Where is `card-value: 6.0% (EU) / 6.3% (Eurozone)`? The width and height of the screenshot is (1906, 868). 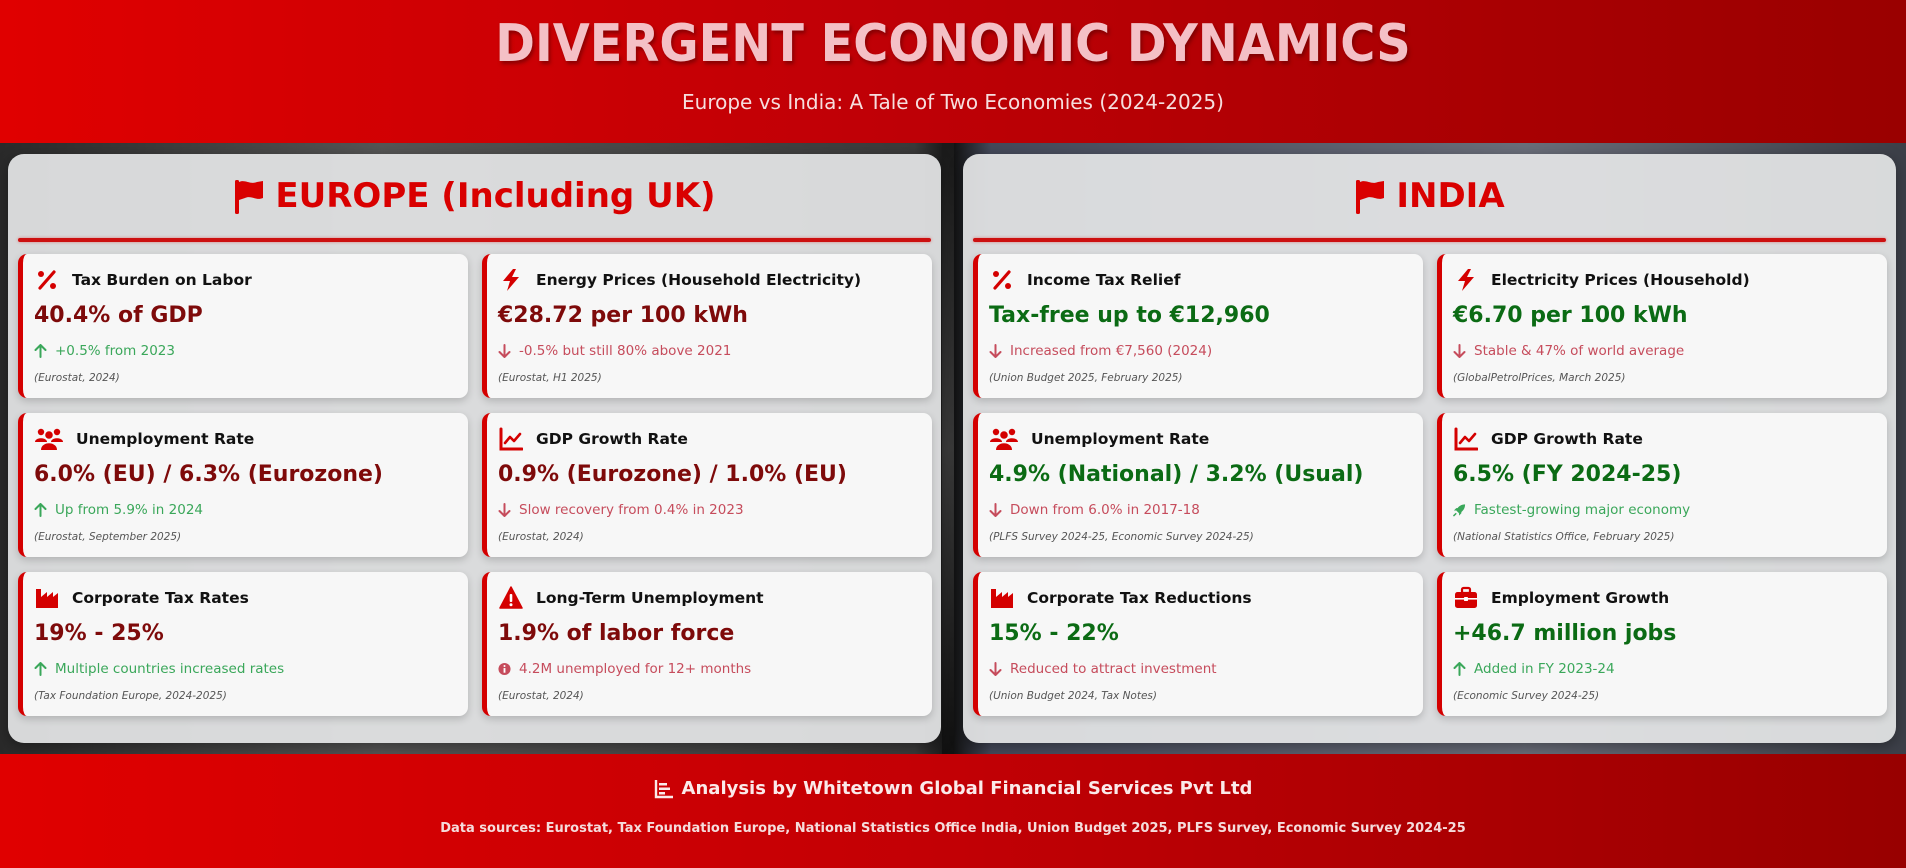 card-value: 6.0% (EU) / 6.3% (Eurozone) is located at coordinates (208, 474).